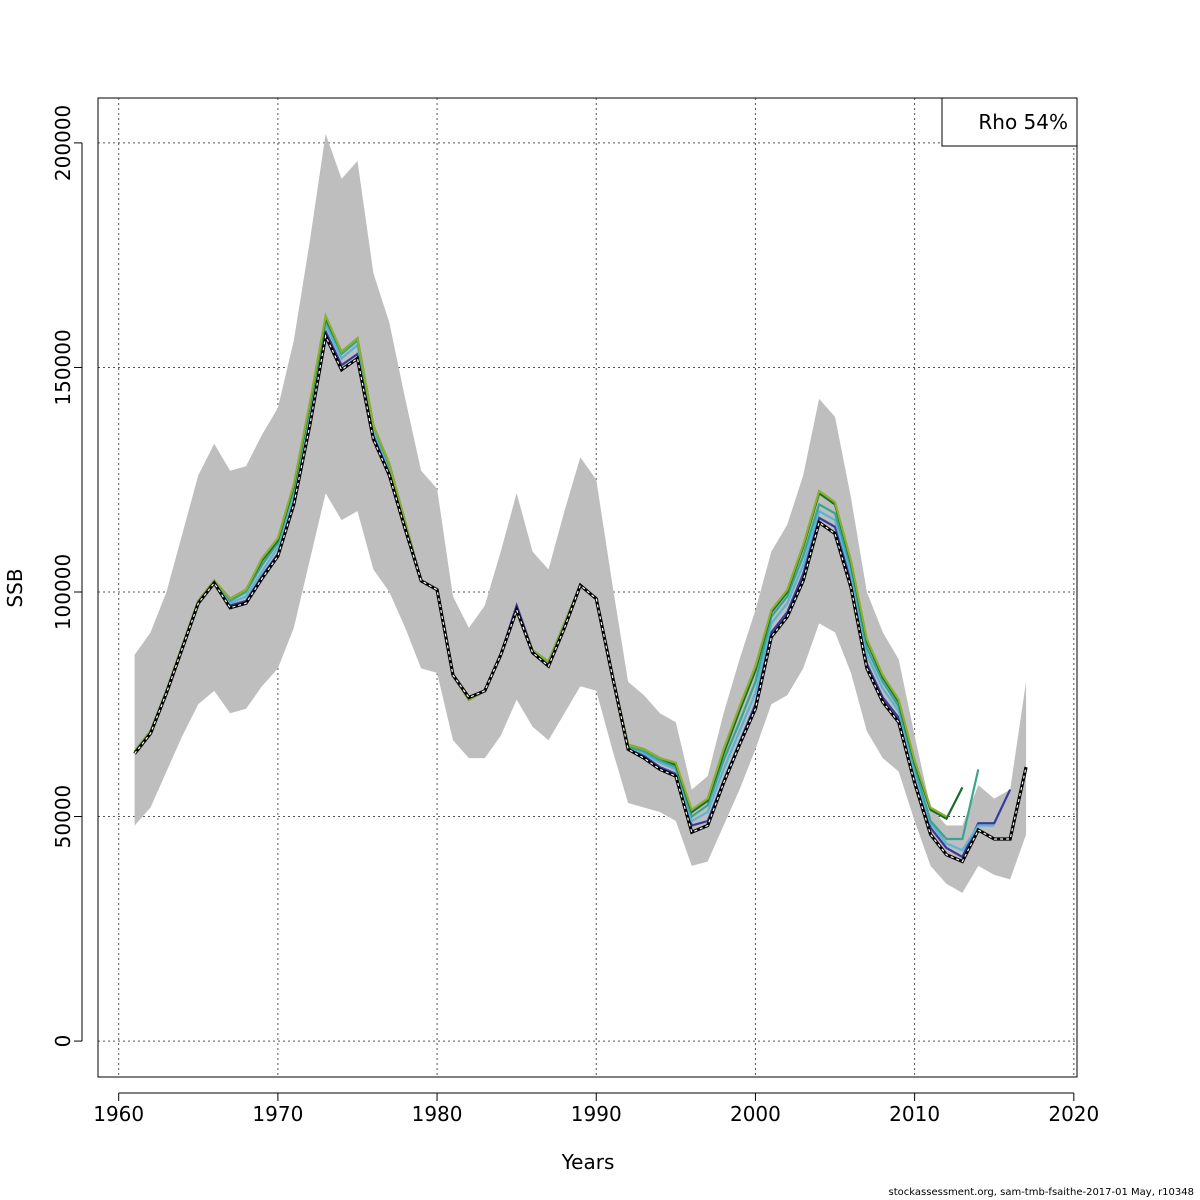  Describe the element at coordinates (63, 367) in the screenshot. I see `y-tick-label: 150000` at that location.